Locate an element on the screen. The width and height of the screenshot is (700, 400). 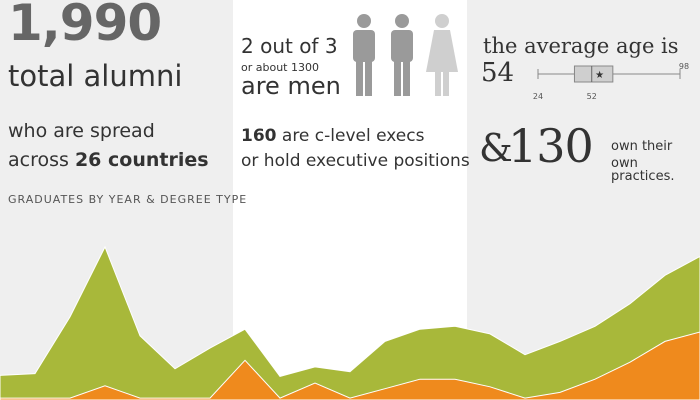
gender-ratio: 2 out of 3 is located at coordinates (289, 46).